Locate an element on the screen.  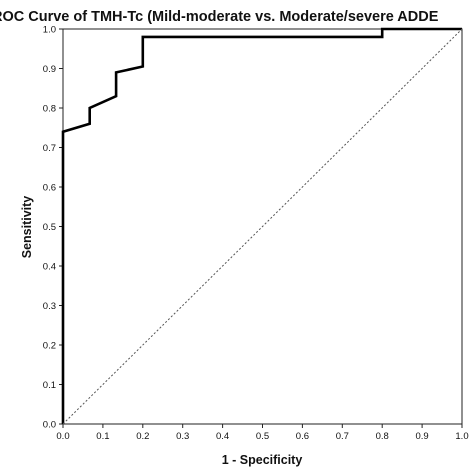
x-axis: 0.0 0.1 0.2 0.3 0.4 0.5 0.6 0.7 0.8 0.9 1.0 is located at coordinates (262, 433).